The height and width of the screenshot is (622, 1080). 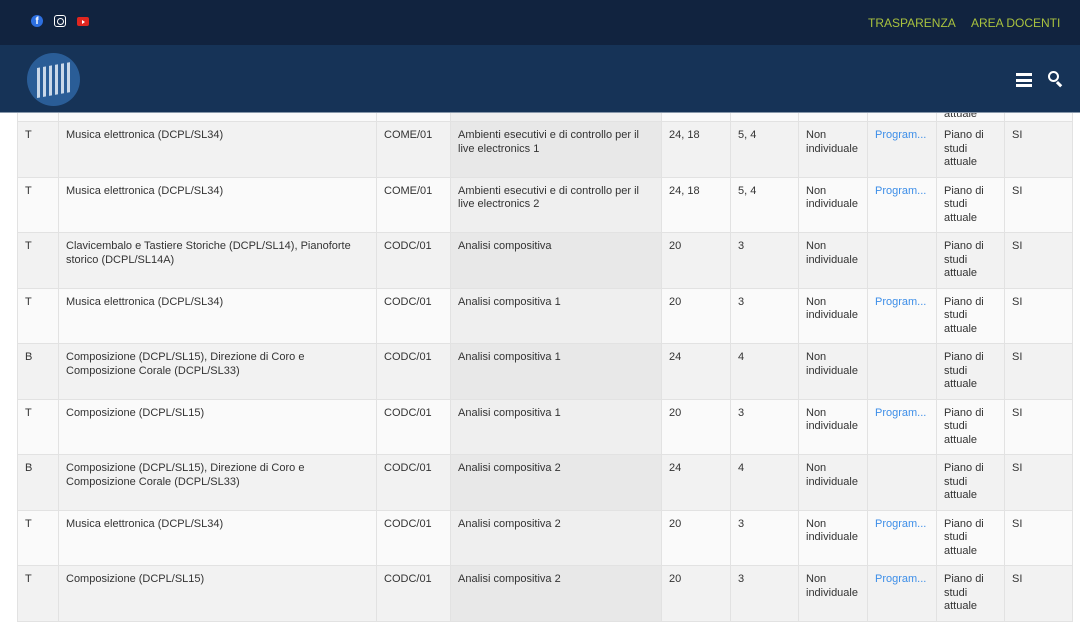 I want to click on logo, so click(x=53, y=79).